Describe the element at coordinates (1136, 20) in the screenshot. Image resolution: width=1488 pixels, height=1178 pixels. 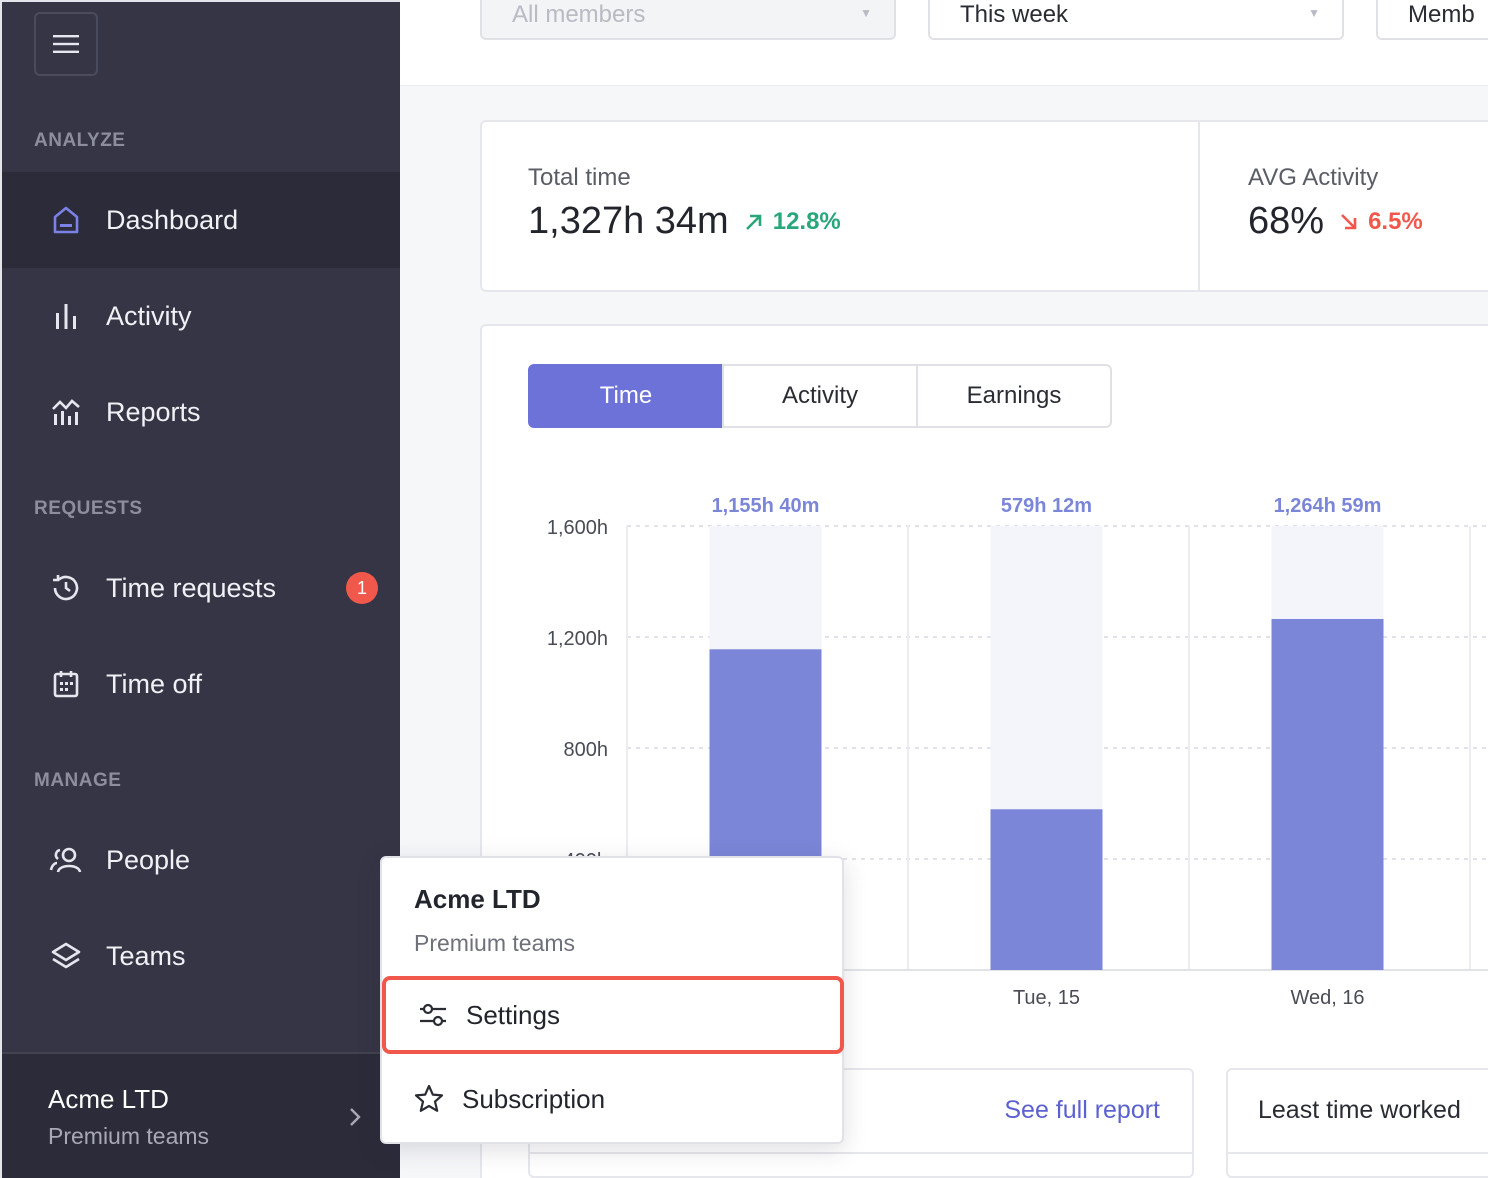
I see `period-filter-select: This week ▼` at that location.